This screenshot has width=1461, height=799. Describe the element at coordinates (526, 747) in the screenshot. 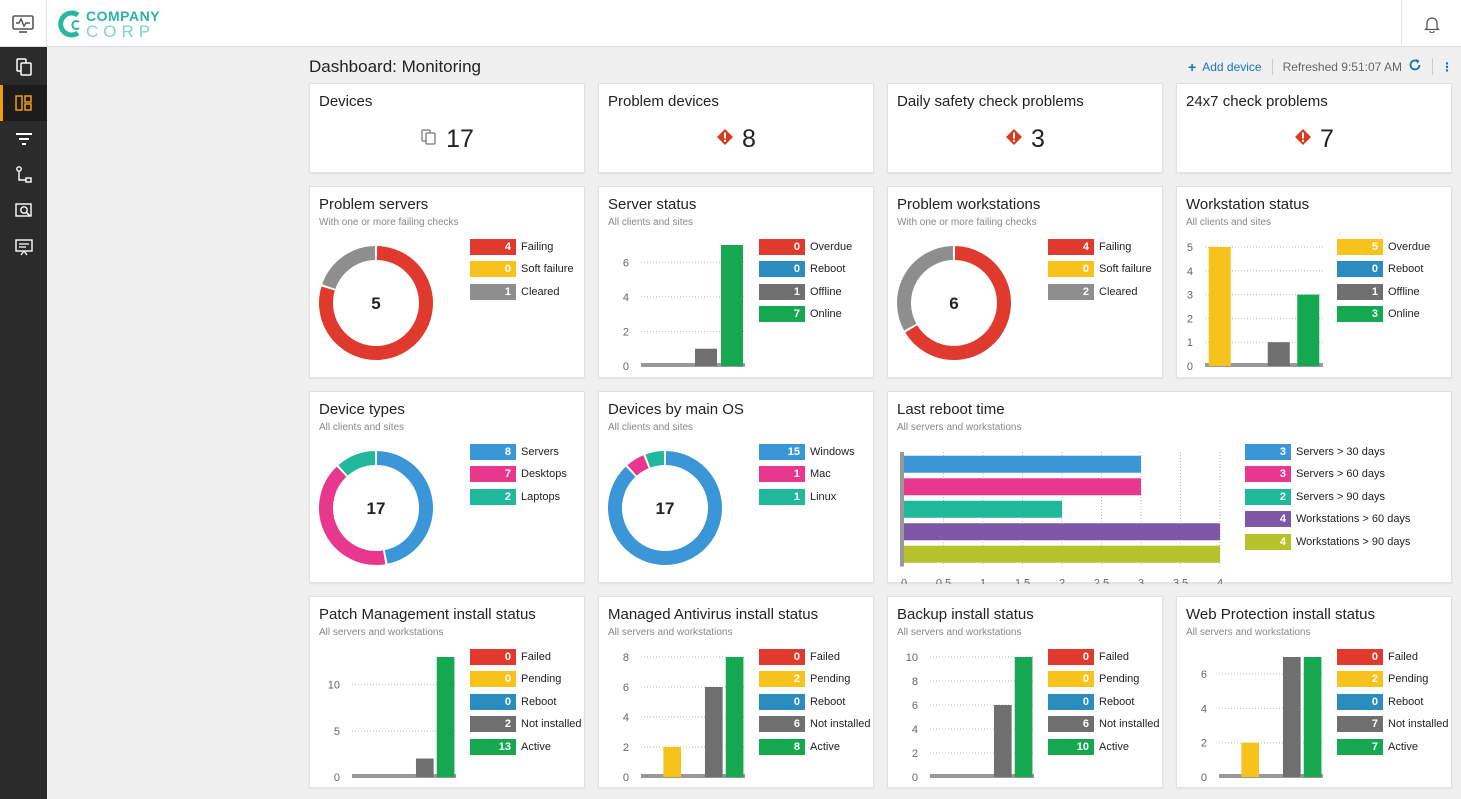

I see `legend-item-active: 13 Active` at that location.